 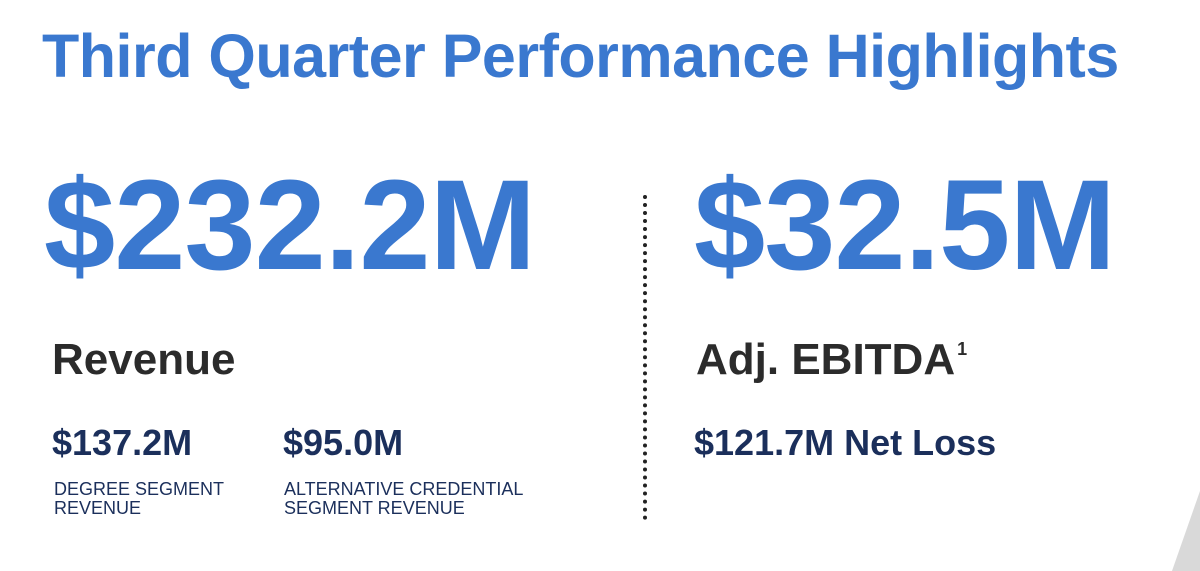 What do you see at coordinates (962, 349) in the screenshot?
I see `ebitda-footnote-marker: 1` at bounding box center [962, 349].